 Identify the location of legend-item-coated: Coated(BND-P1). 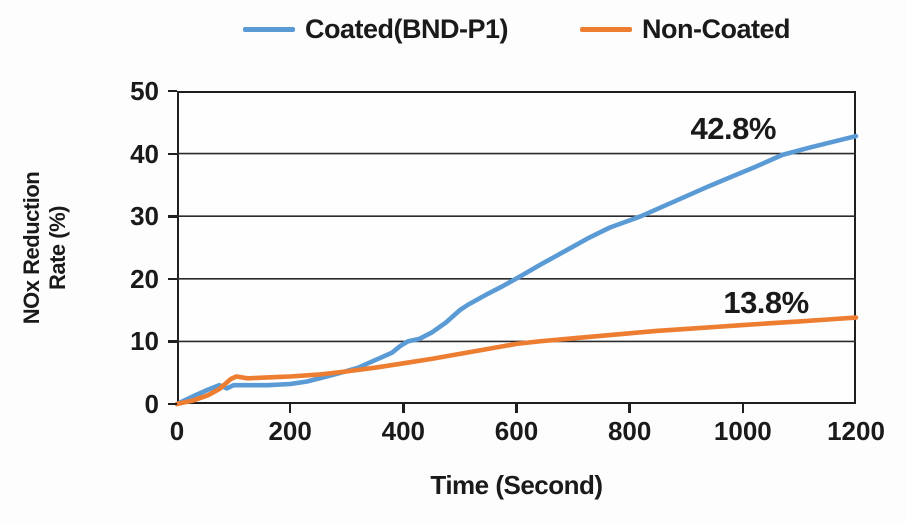
(376, 29).